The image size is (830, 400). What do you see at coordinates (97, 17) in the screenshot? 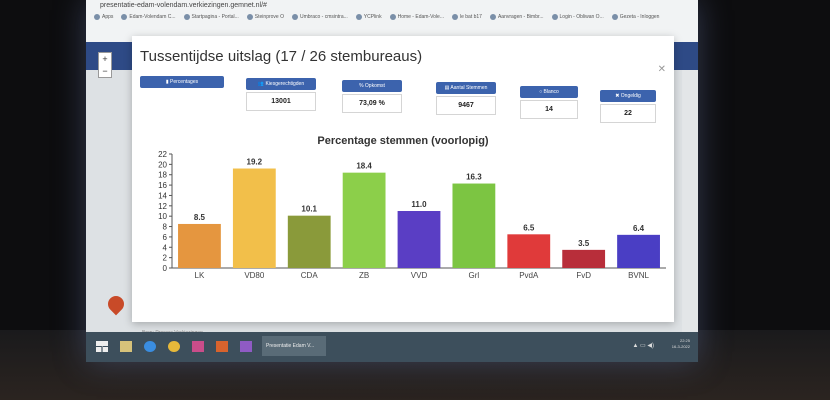
I see `apps-icon` at bounding box center [97, 17].